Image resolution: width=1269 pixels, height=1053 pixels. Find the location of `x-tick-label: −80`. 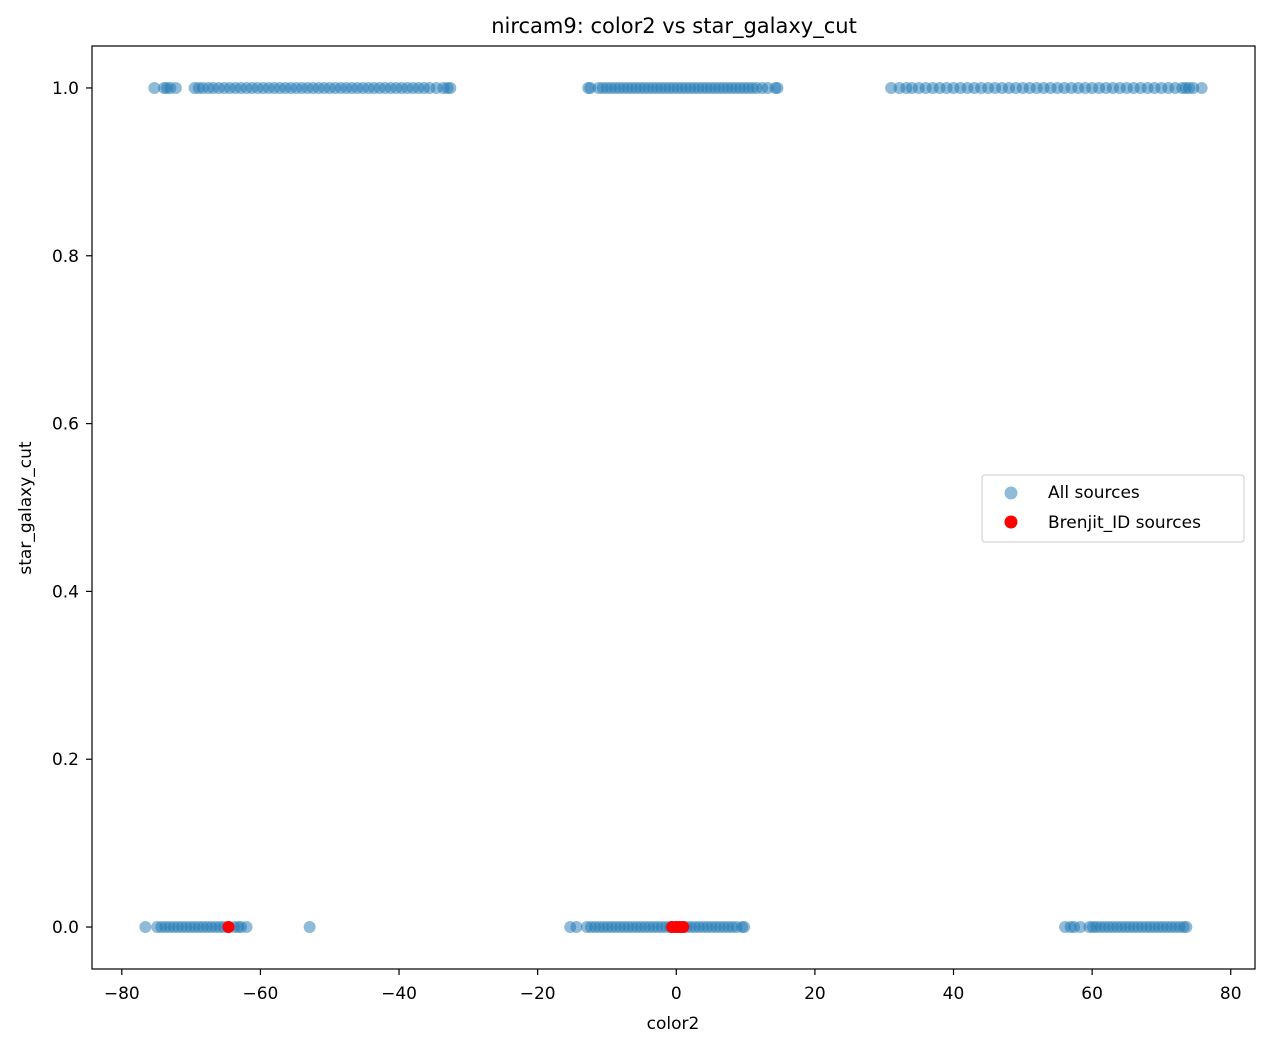

x-tick-label: −80 is located at coordinates (122, 994).